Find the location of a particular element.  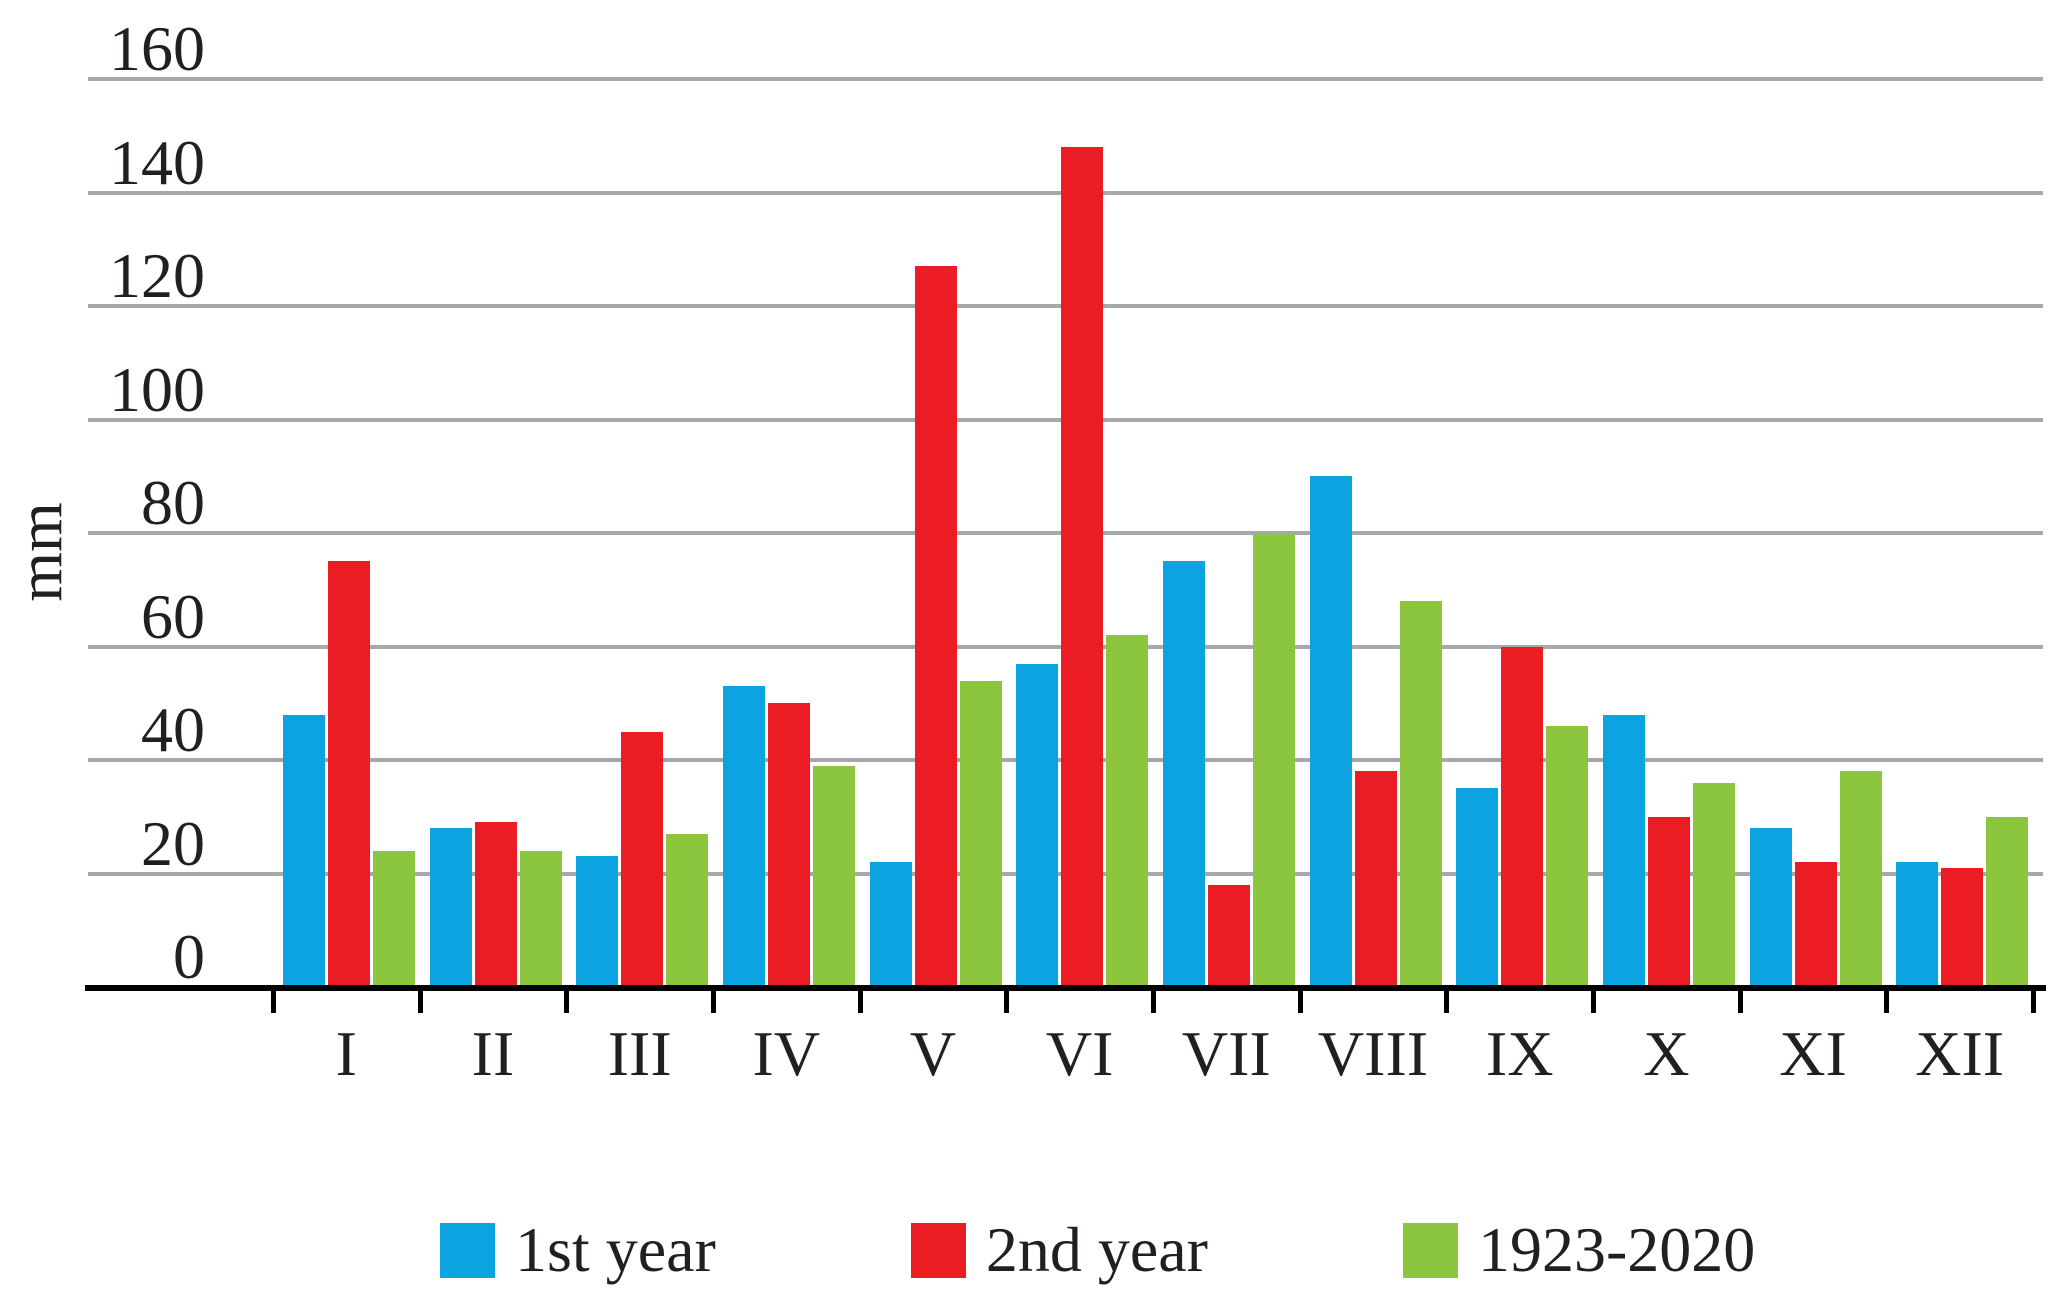

x-tick-label-IX: IX is located at coordinates (1519, 1053).